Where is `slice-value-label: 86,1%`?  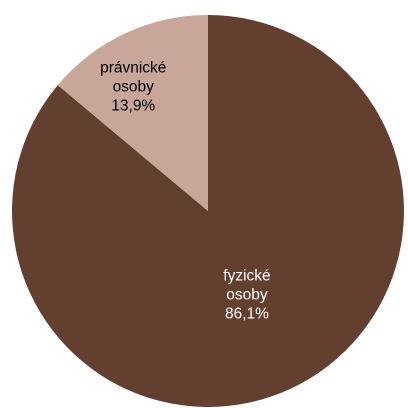 slice-value-label: 86,1% is located at coordinates (247, 313).